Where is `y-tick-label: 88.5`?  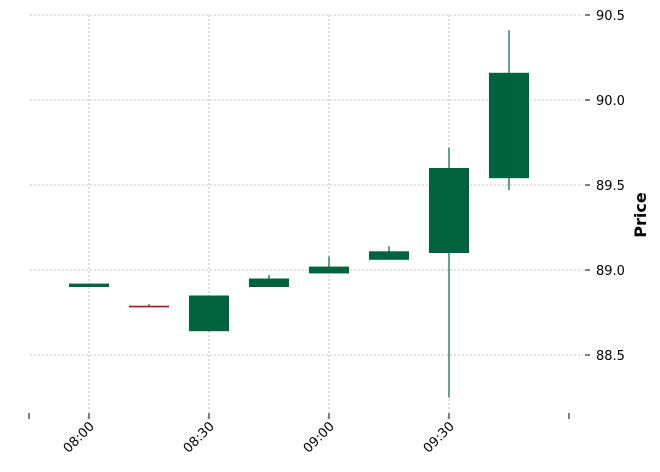 y-tick-label: 88.5 is located at coordinates (610, 356).